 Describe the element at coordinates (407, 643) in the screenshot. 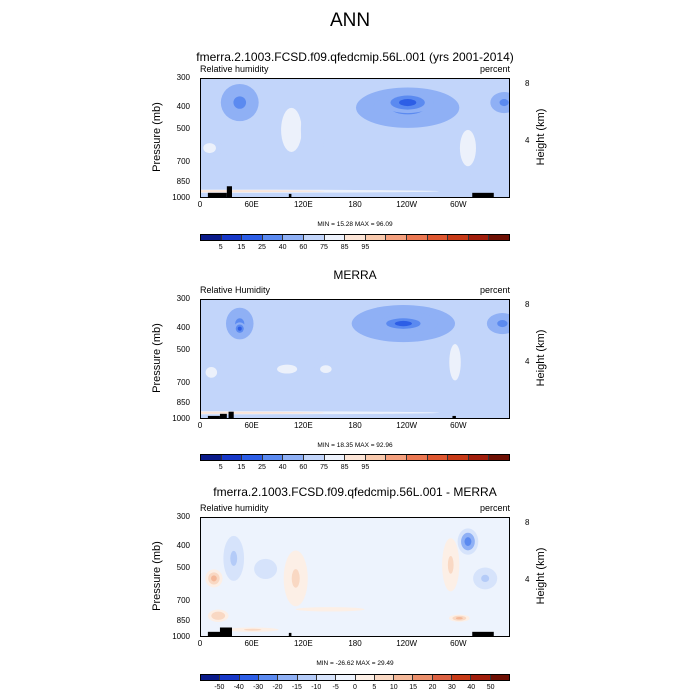

I see `x-tick-label: 120W` at that location.